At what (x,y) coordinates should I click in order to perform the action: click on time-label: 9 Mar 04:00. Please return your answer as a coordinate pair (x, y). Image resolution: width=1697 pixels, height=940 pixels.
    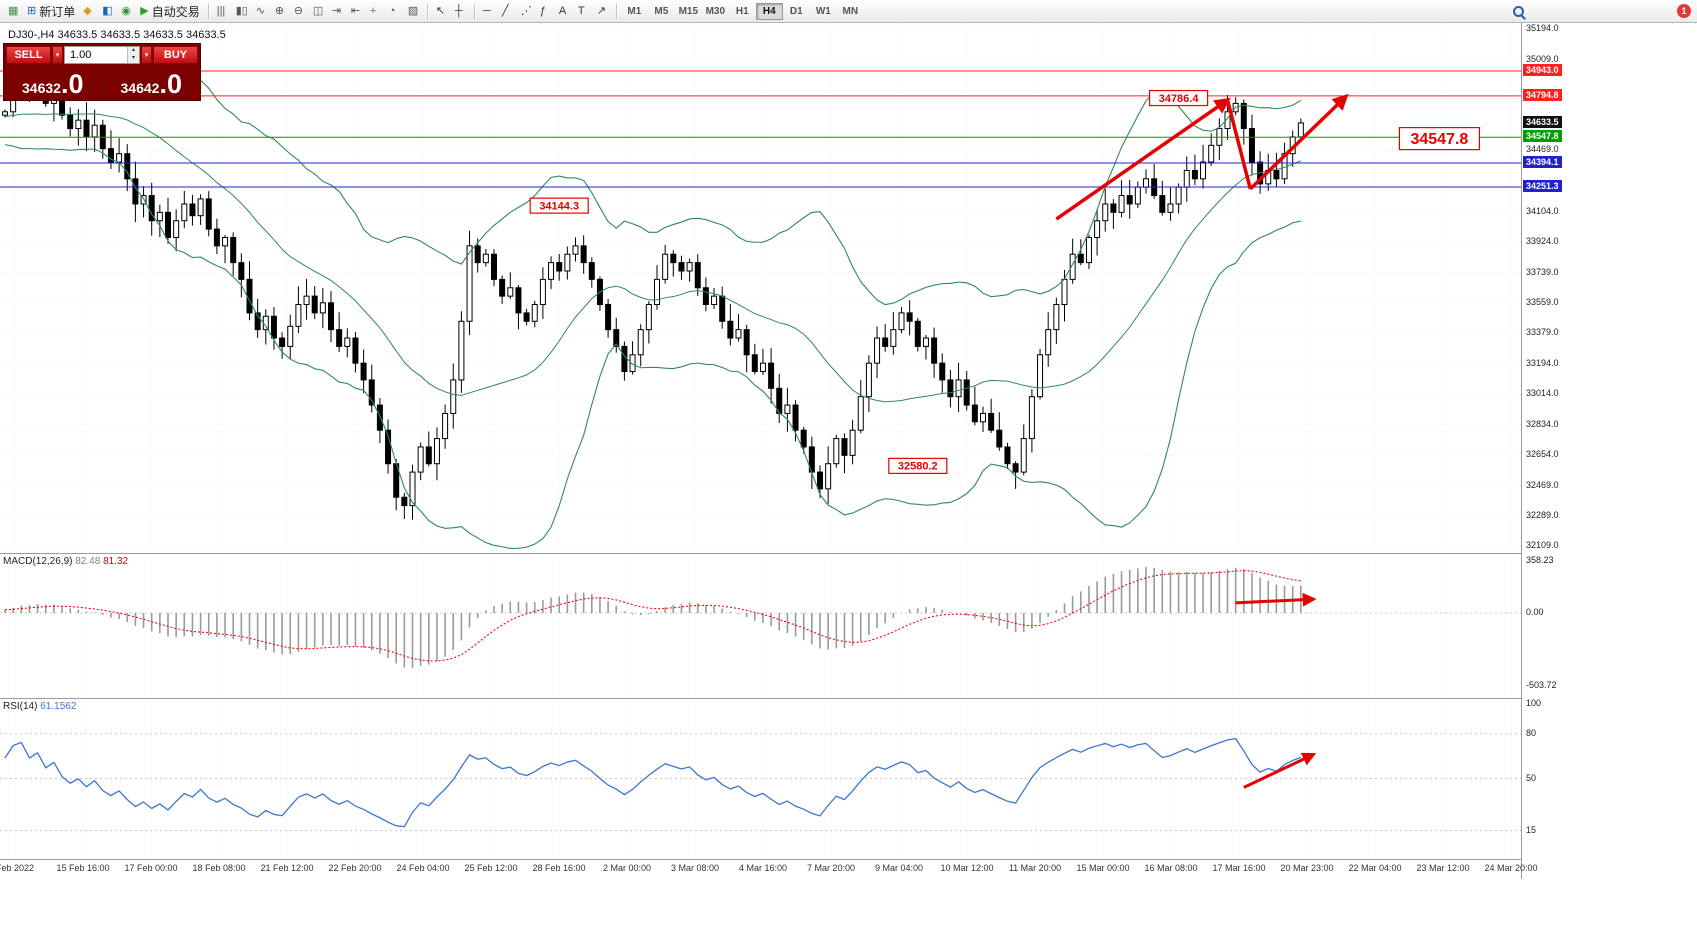
    Looking at the image, I should click on (899, 868).